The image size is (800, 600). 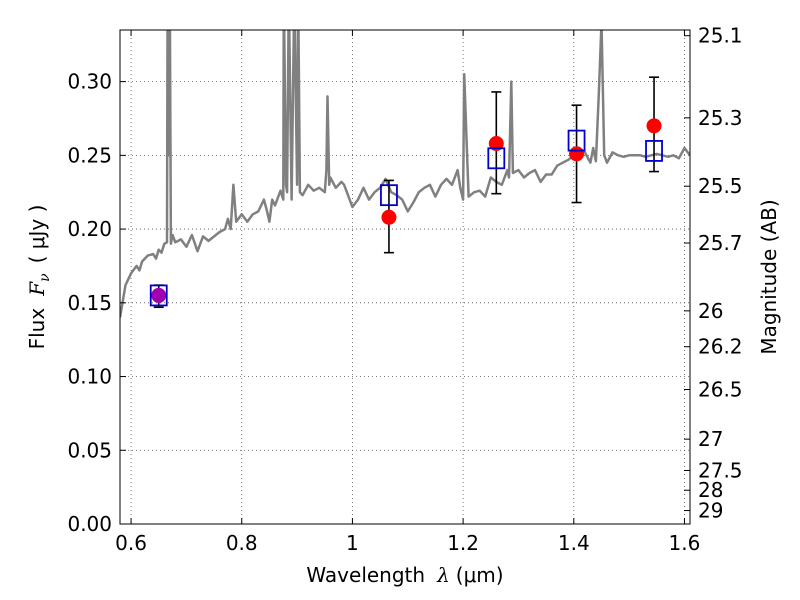 I want to click on mag-tick-label: 27, so click(x=710, y=439).